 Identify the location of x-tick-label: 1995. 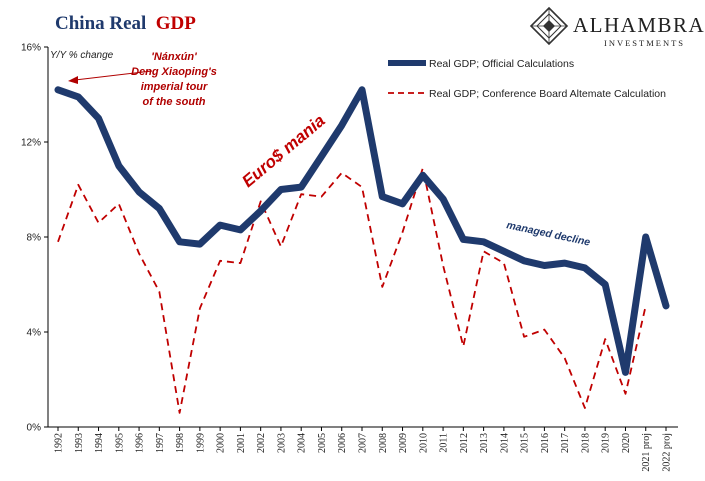
(119, 443).